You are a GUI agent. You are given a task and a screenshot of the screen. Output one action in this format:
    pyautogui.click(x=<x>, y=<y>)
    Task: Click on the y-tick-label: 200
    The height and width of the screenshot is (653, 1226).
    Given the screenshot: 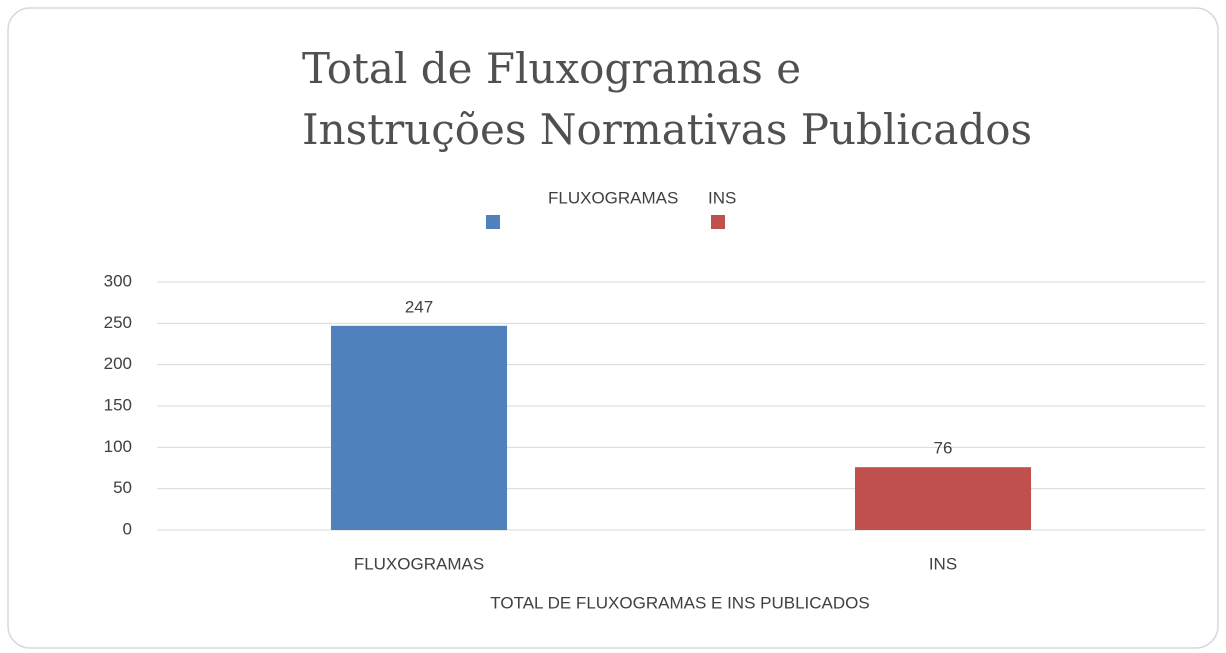 What is the action you would take?
    pyautogui.click(x=118, y=363)
    